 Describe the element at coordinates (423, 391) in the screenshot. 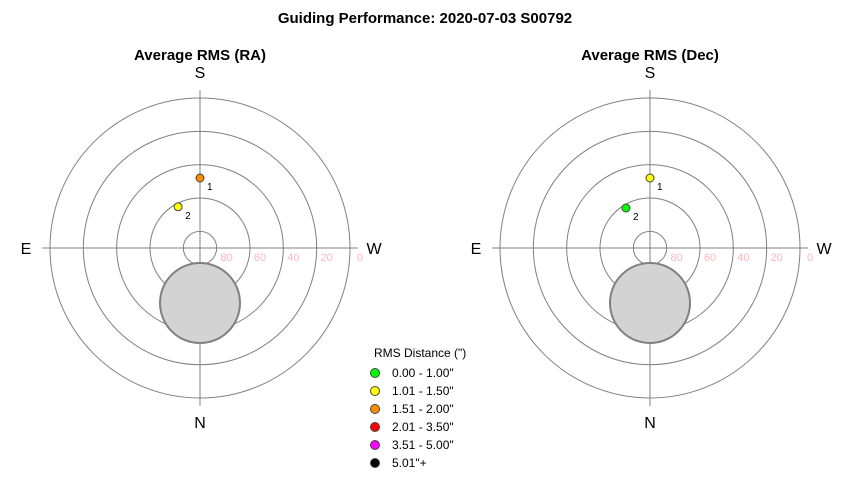

I see `legend-label: 1.01 - 1.50"` at that location.